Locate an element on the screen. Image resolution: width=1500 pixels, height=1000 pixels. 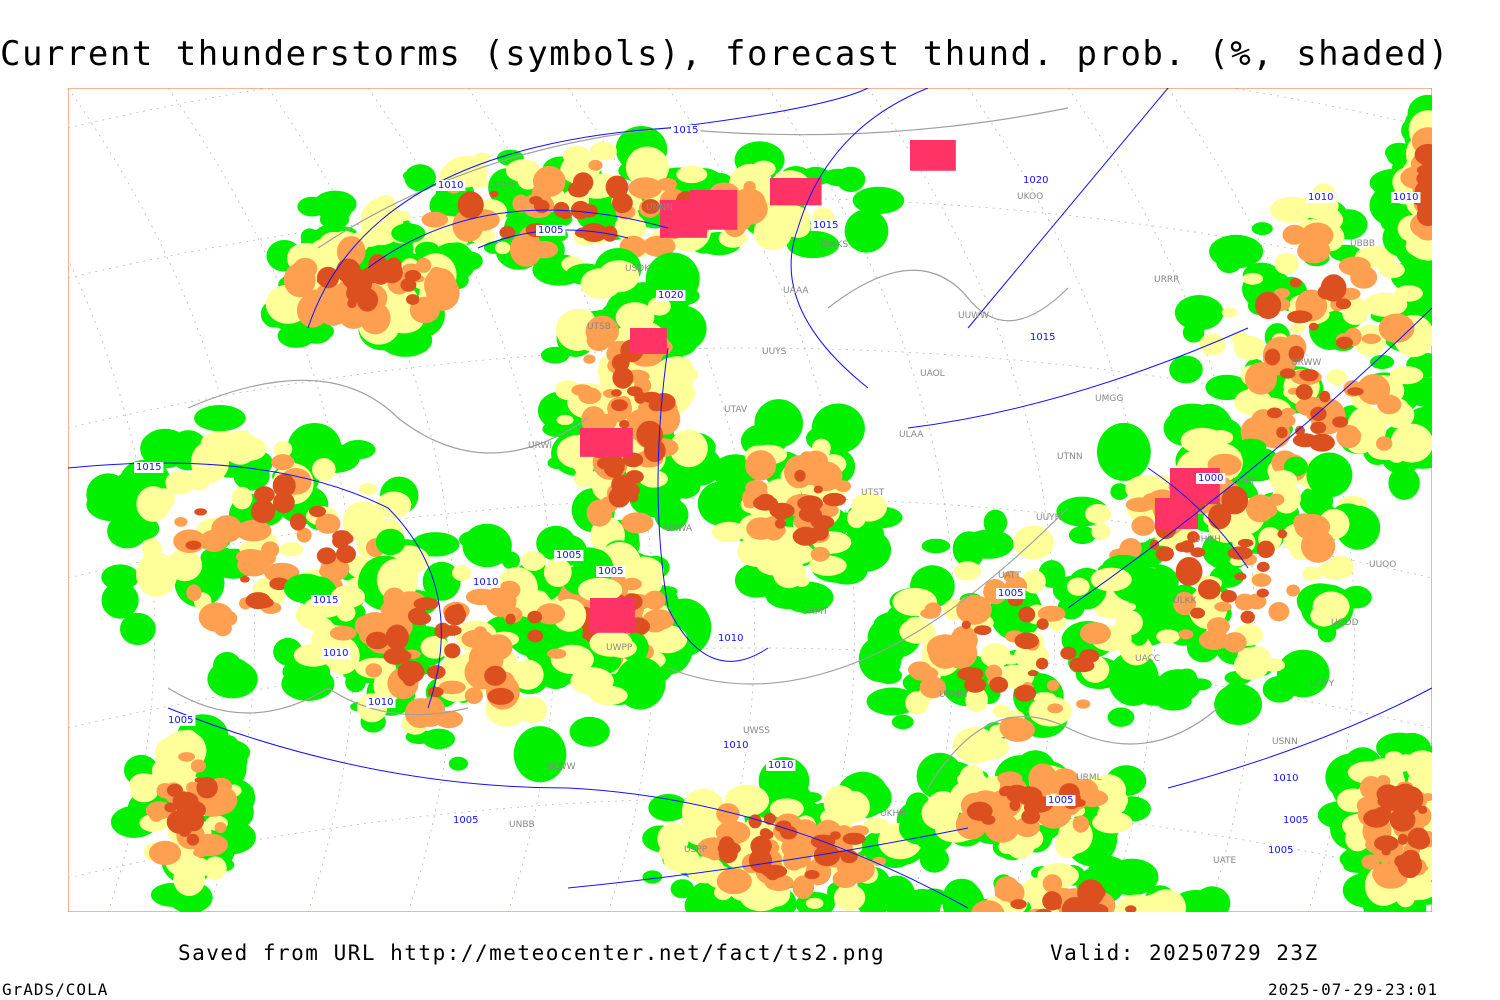
isobar-label: 1005 is located at coordinates (1010, 593).